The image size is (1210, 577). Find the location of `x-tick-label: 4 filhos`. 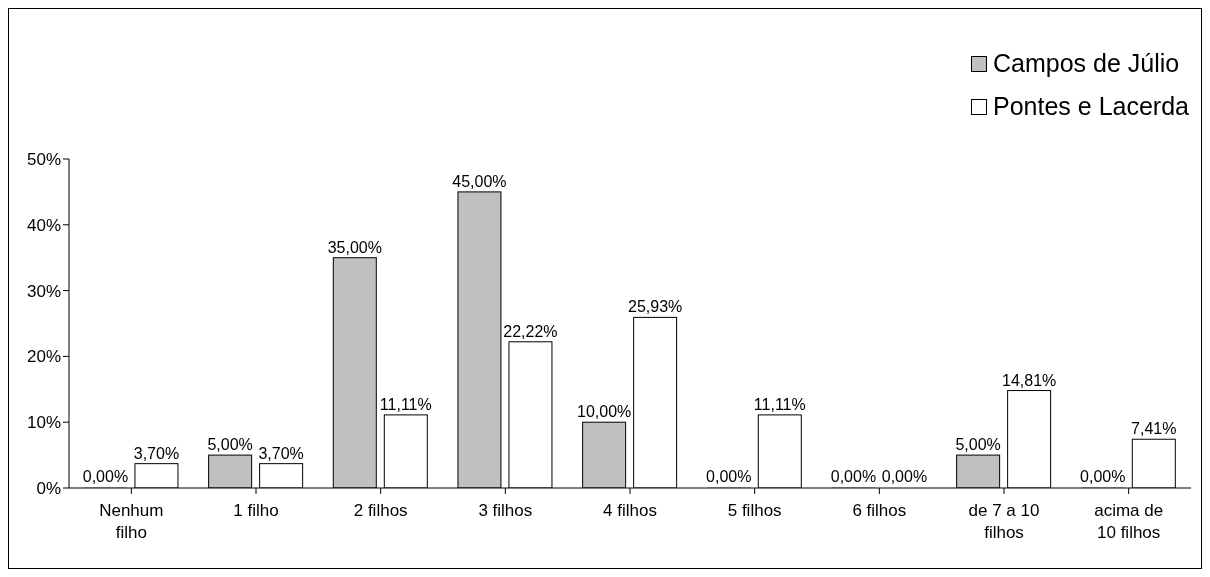

x-tick-label: 4 filhos is located at coordinates (630, 510).